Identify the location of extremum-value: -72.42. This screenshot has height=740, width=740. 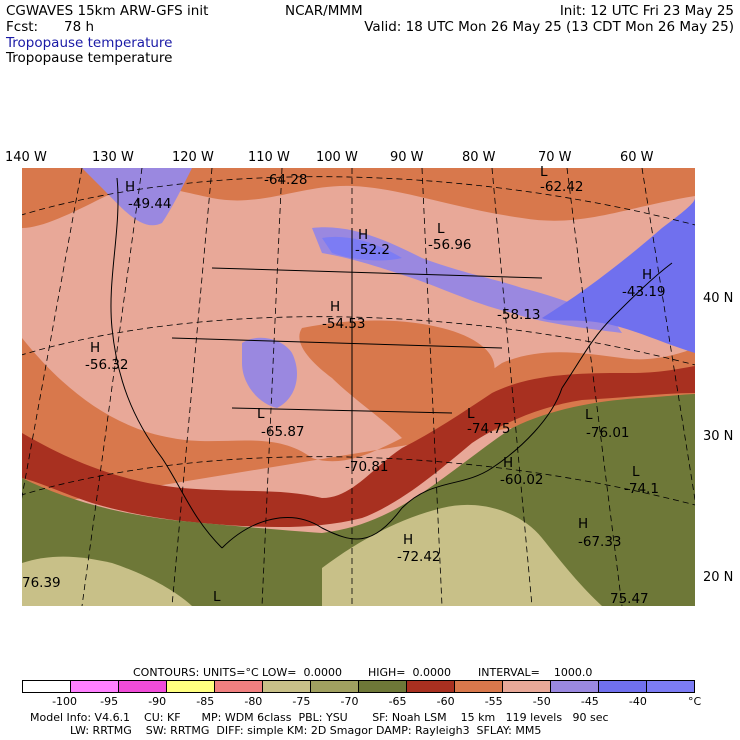
(419, 557).